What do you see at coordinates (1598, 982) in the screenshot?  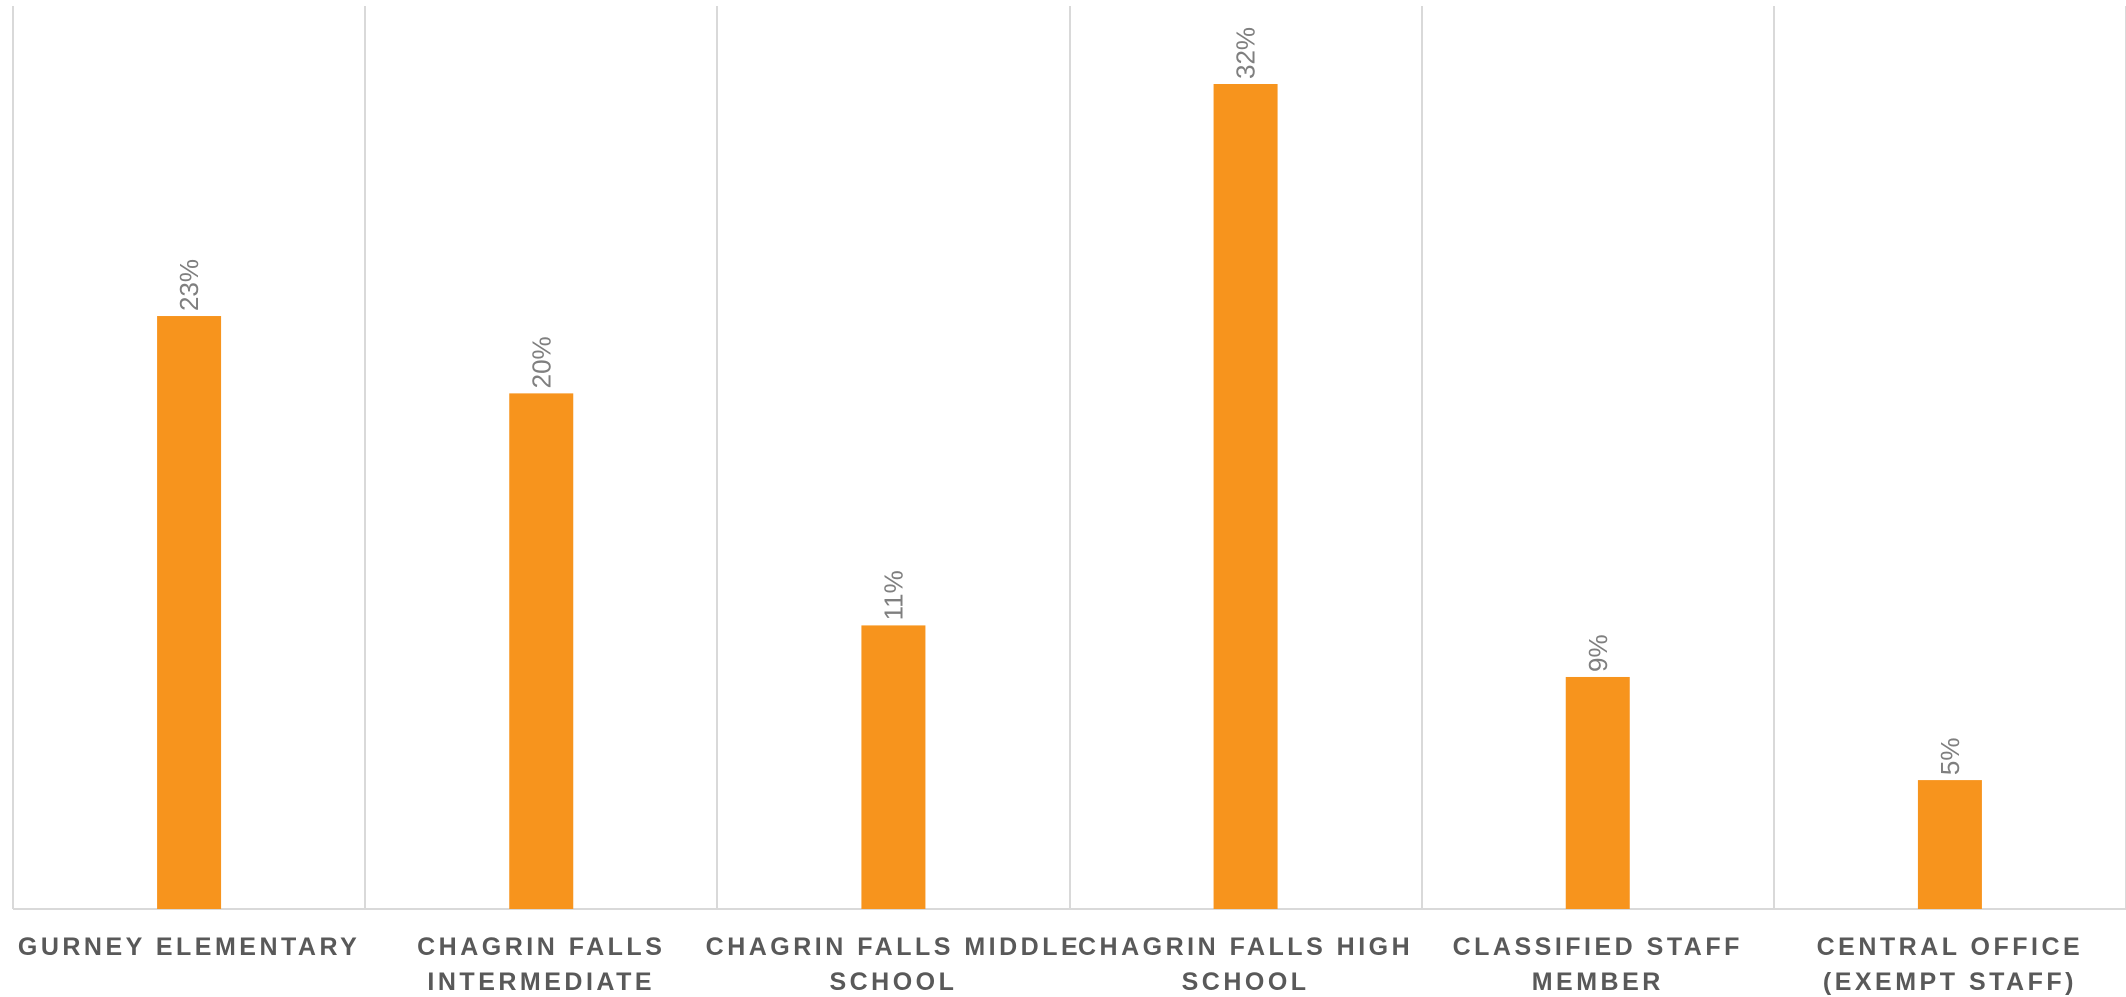 I see `category-label: MEMBER` at bounding box center [1598, 982].